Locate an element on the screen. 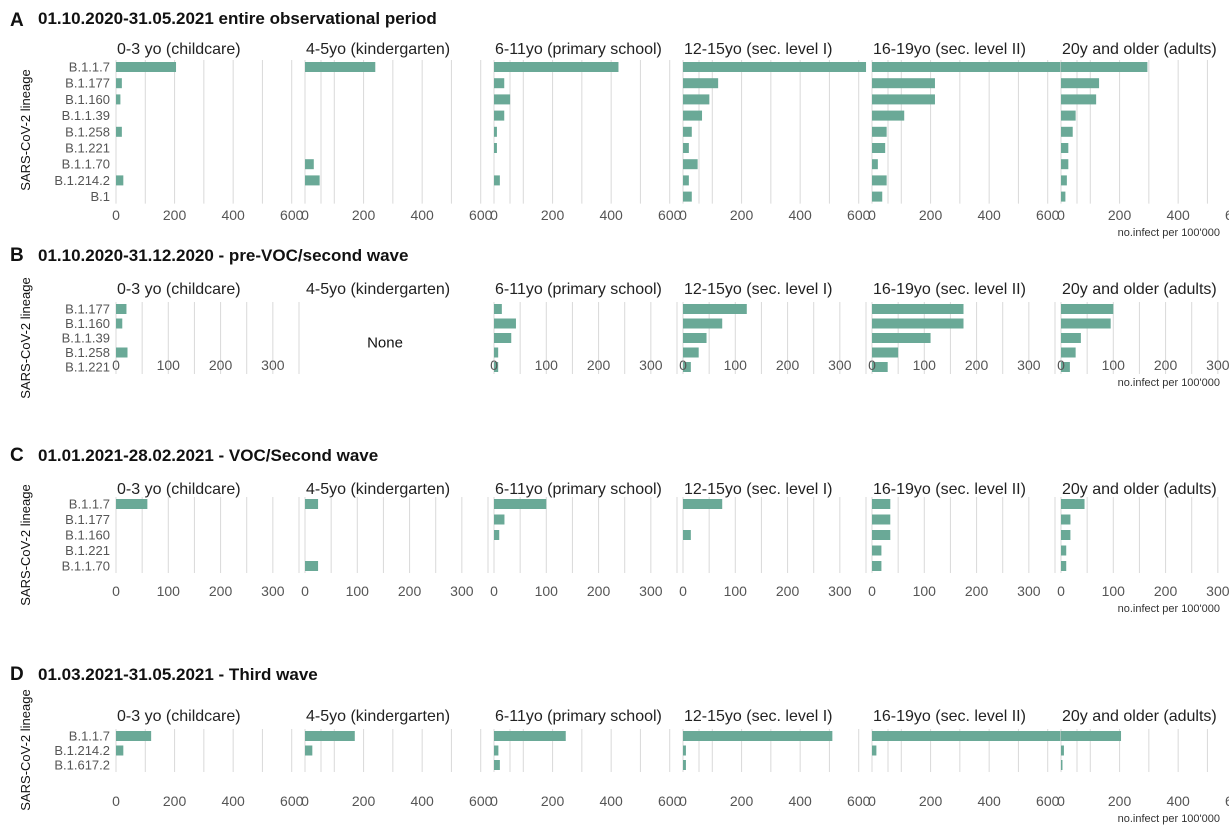 Image resolution: width=1229 pixels, height=827 pixels. panel-letter: A is located at coordinates (17, 20).